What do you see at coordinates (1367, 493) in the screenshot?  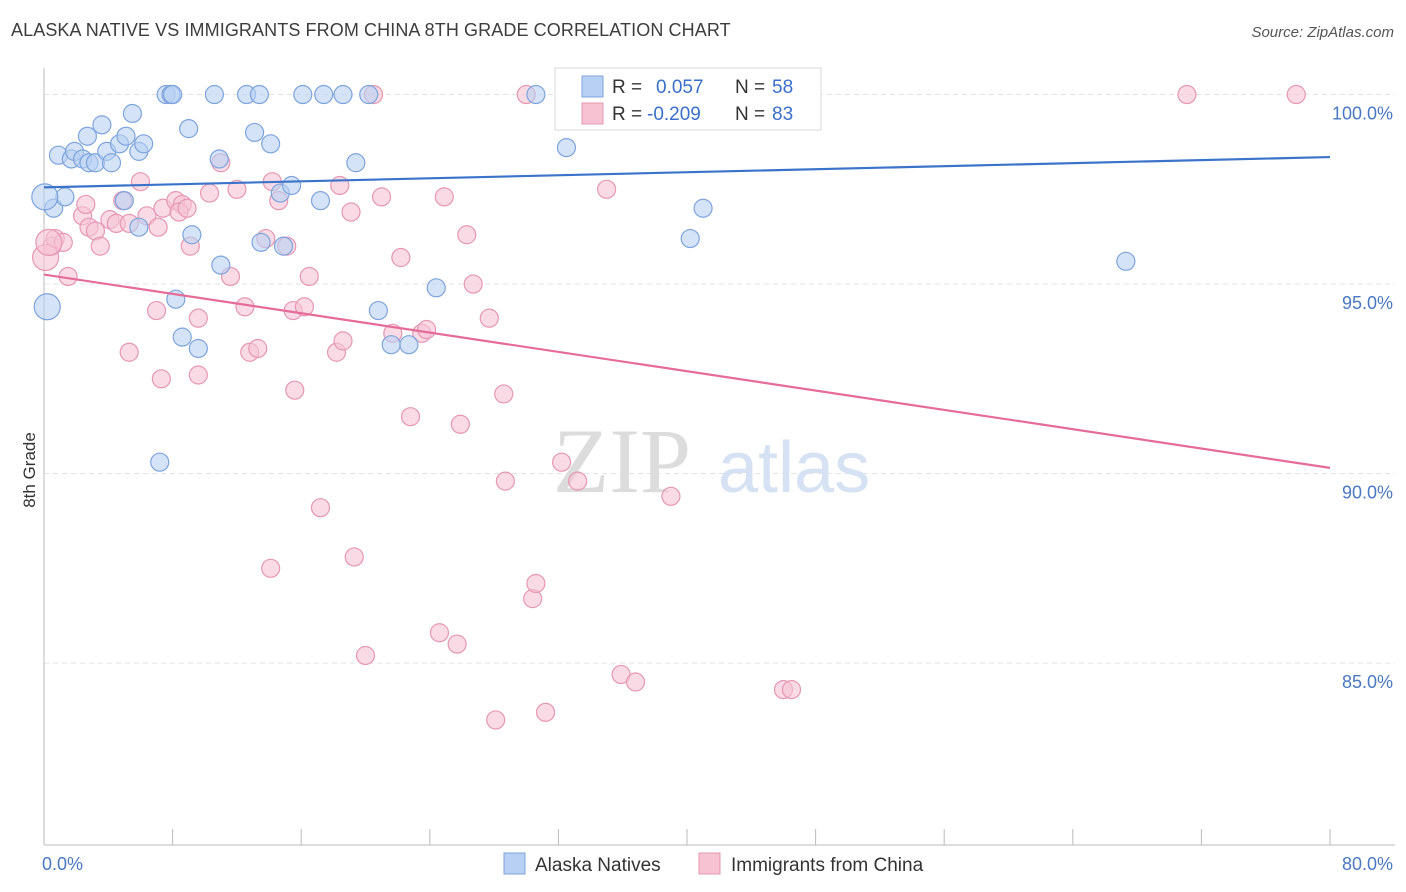 I see `y-tick-label: 90.0%` at bounding box center [1367, 493].